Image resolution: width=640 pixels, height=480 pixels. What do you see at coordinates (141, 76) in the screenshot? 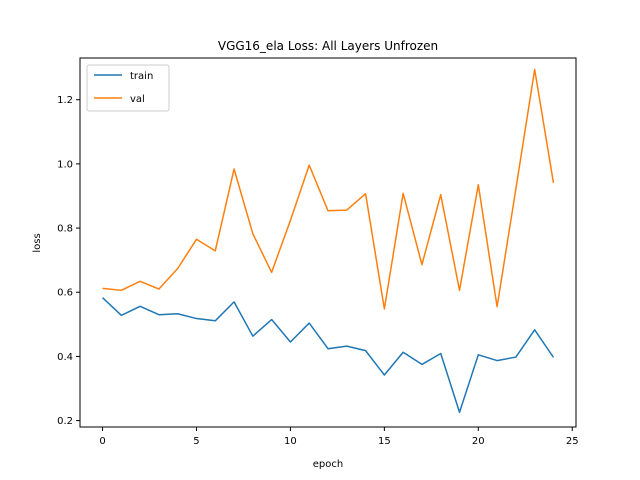
I see `legend-label-train: train` at bounding box center [141, 76].